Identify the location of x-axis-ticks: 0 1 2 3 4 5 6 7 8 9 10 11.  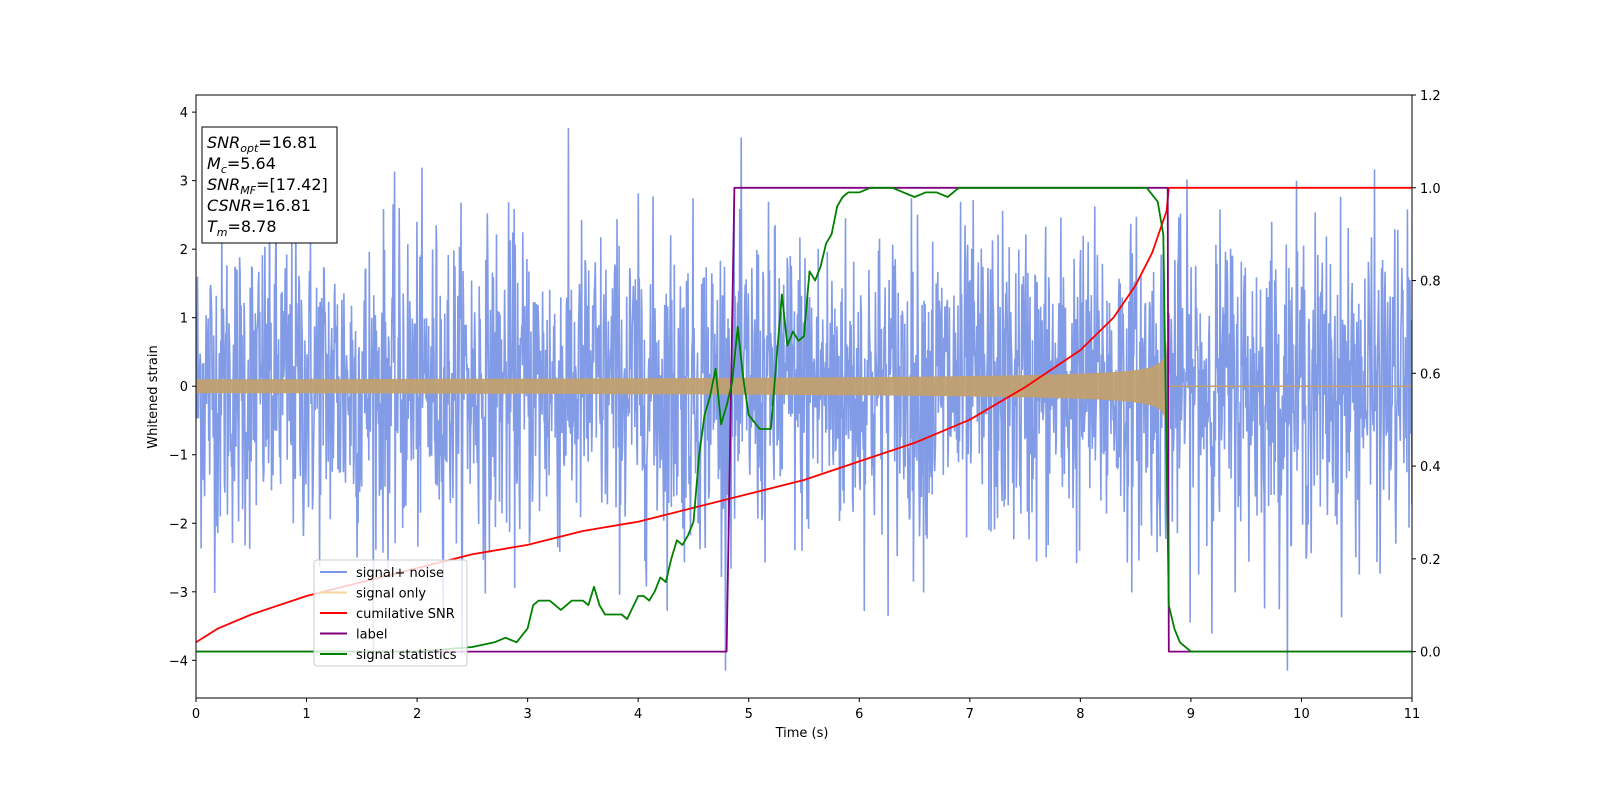
(806, 710).